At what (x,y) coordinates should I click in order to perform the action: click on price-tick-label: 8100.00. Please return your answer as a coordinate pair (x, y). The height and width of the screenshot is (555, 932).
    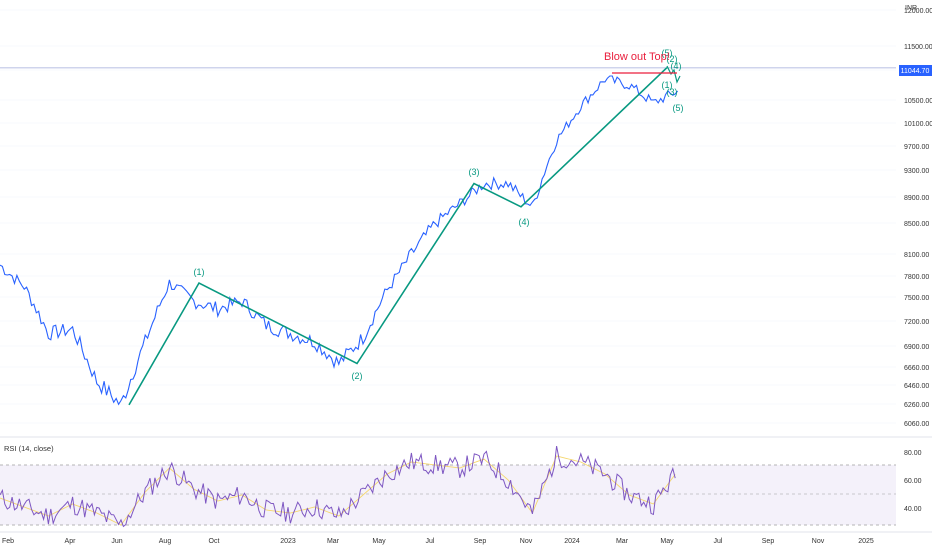
    Looking at the image, I should click on (916, 255).